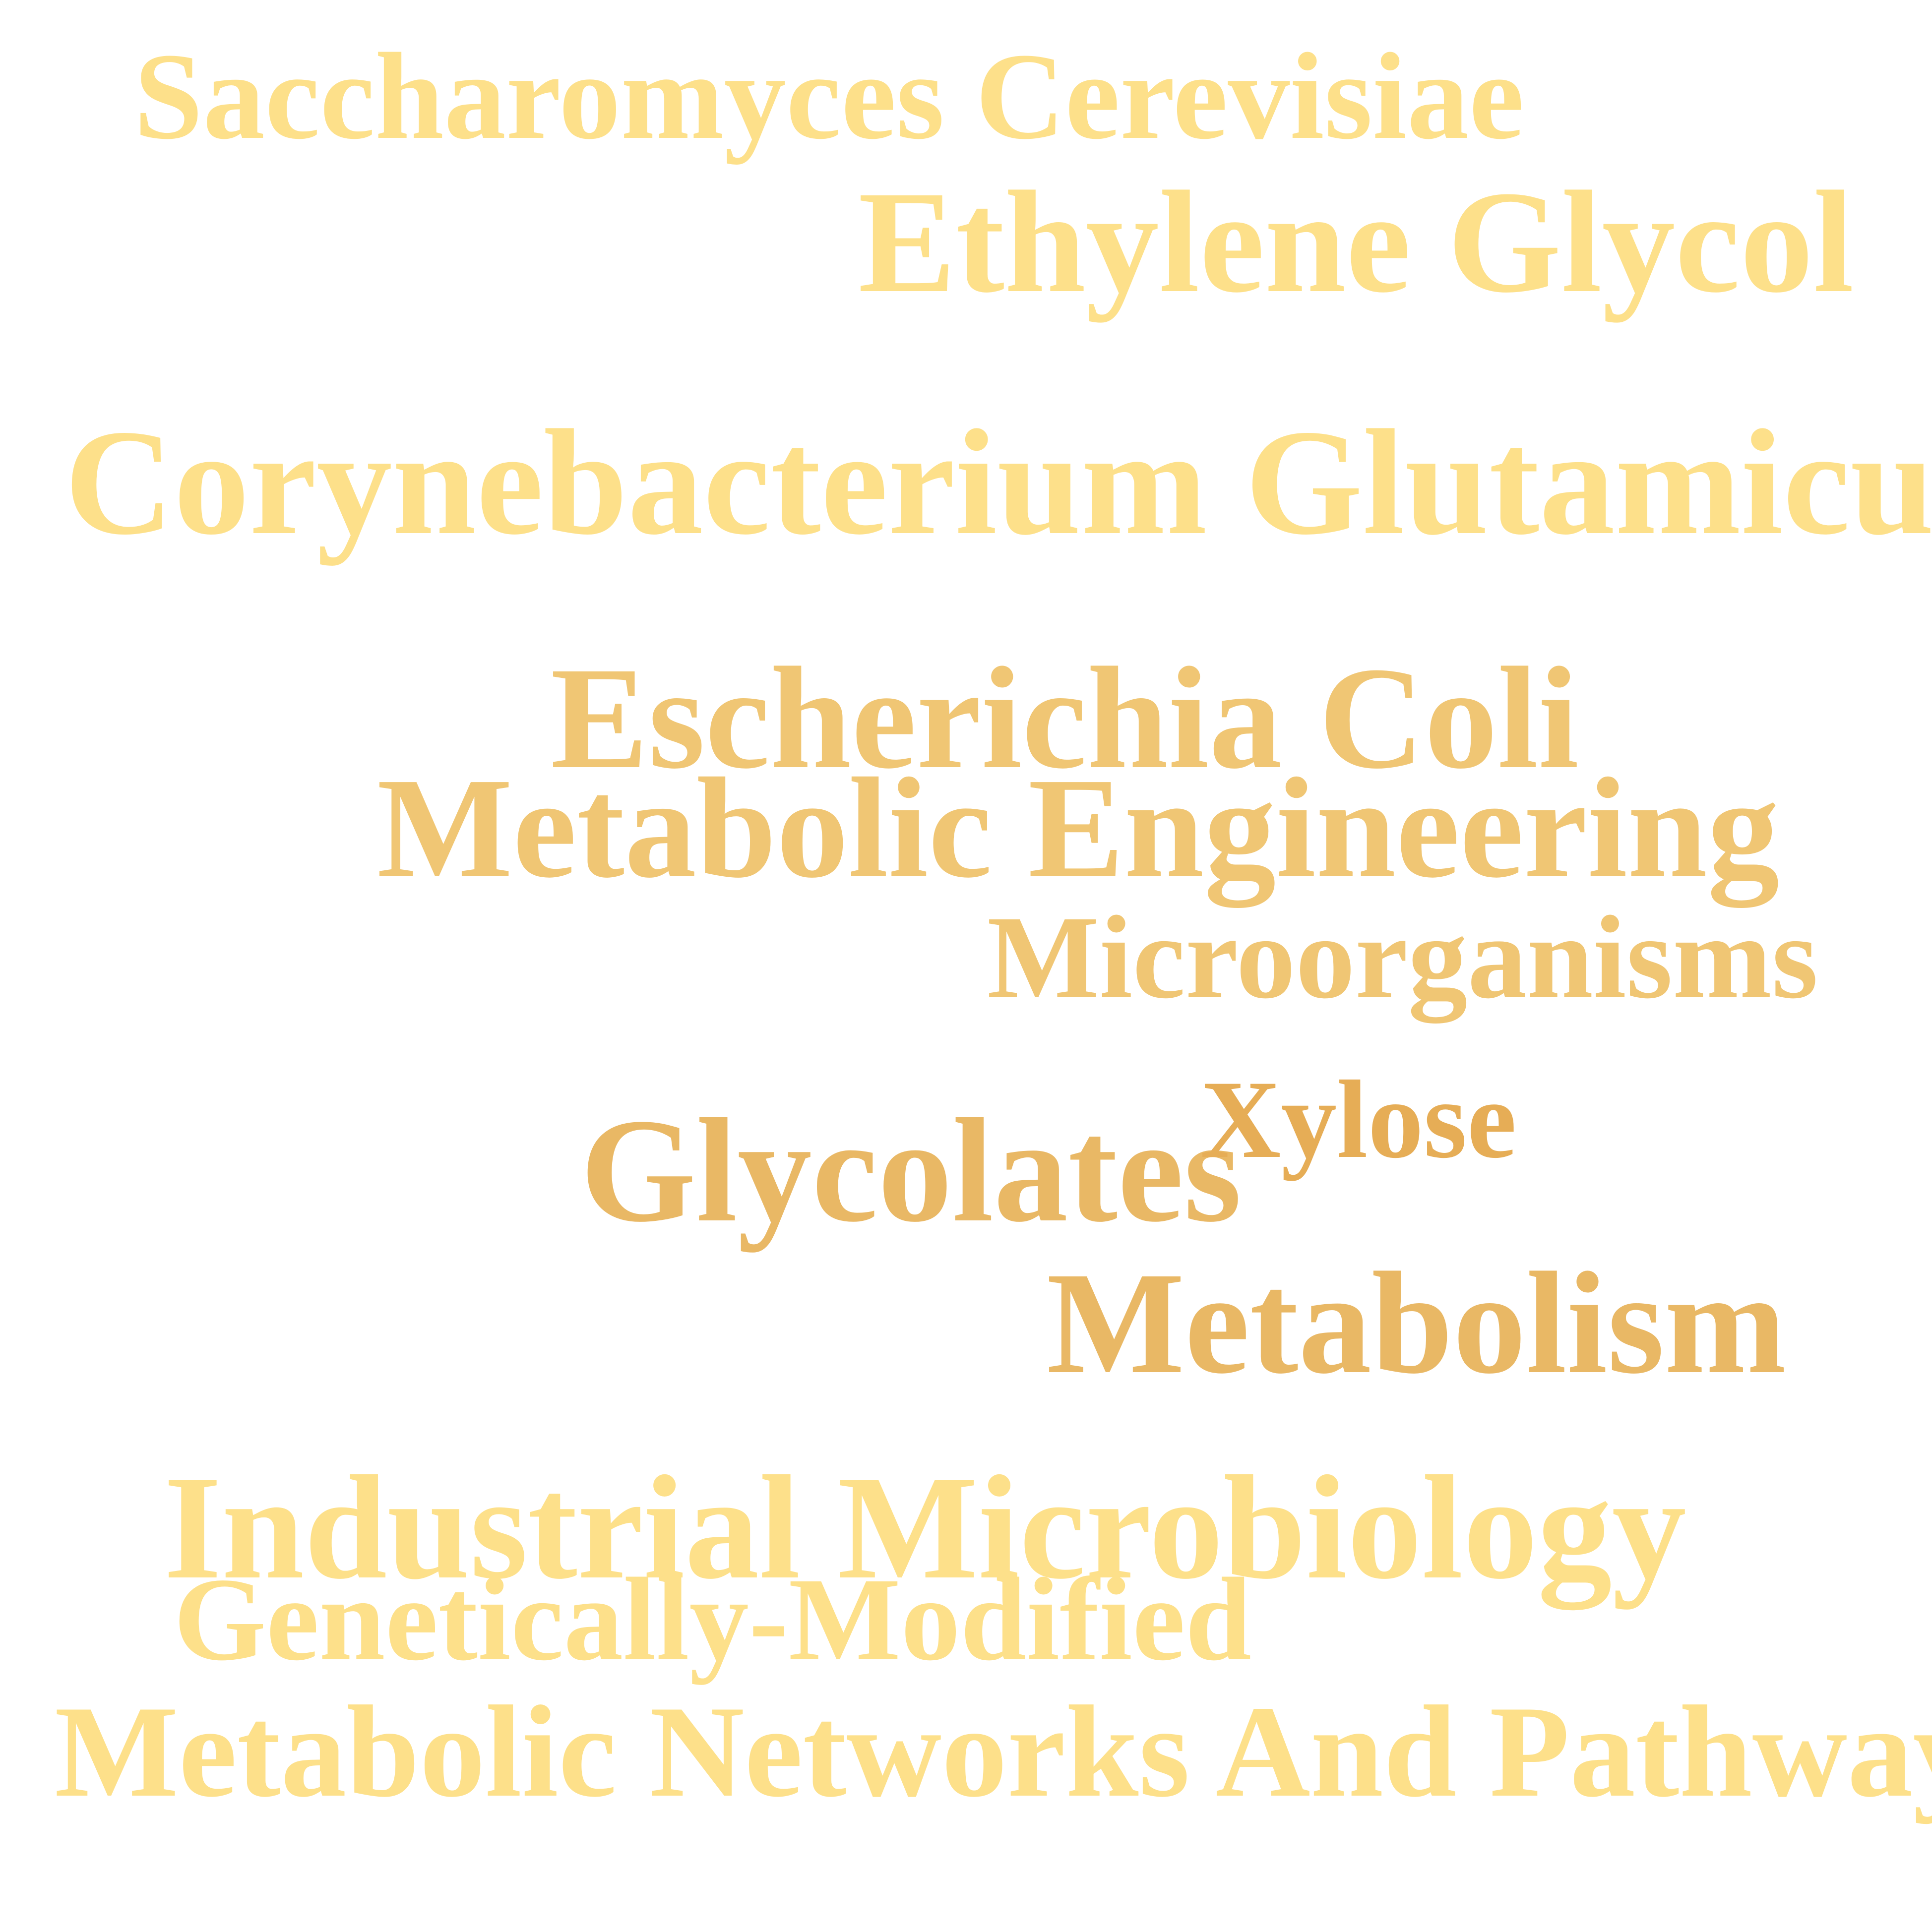 Image resolution: width=1932 pixels, height=1932 pixels. What do you see at coordinates (1402, 957) in the screenshot?
I see `word-microorganisms: Microorganisms` at bounding box center [1402, 957].